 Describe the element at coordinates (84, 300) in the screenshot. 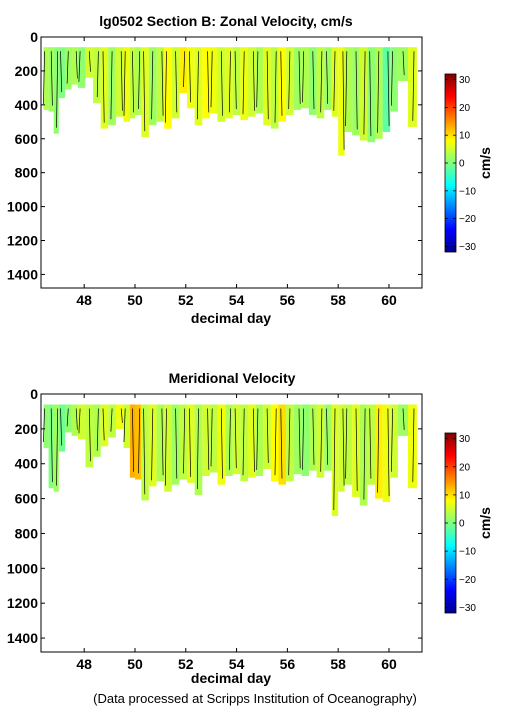

I see `zonal-x-tick-label: 48` at that location.